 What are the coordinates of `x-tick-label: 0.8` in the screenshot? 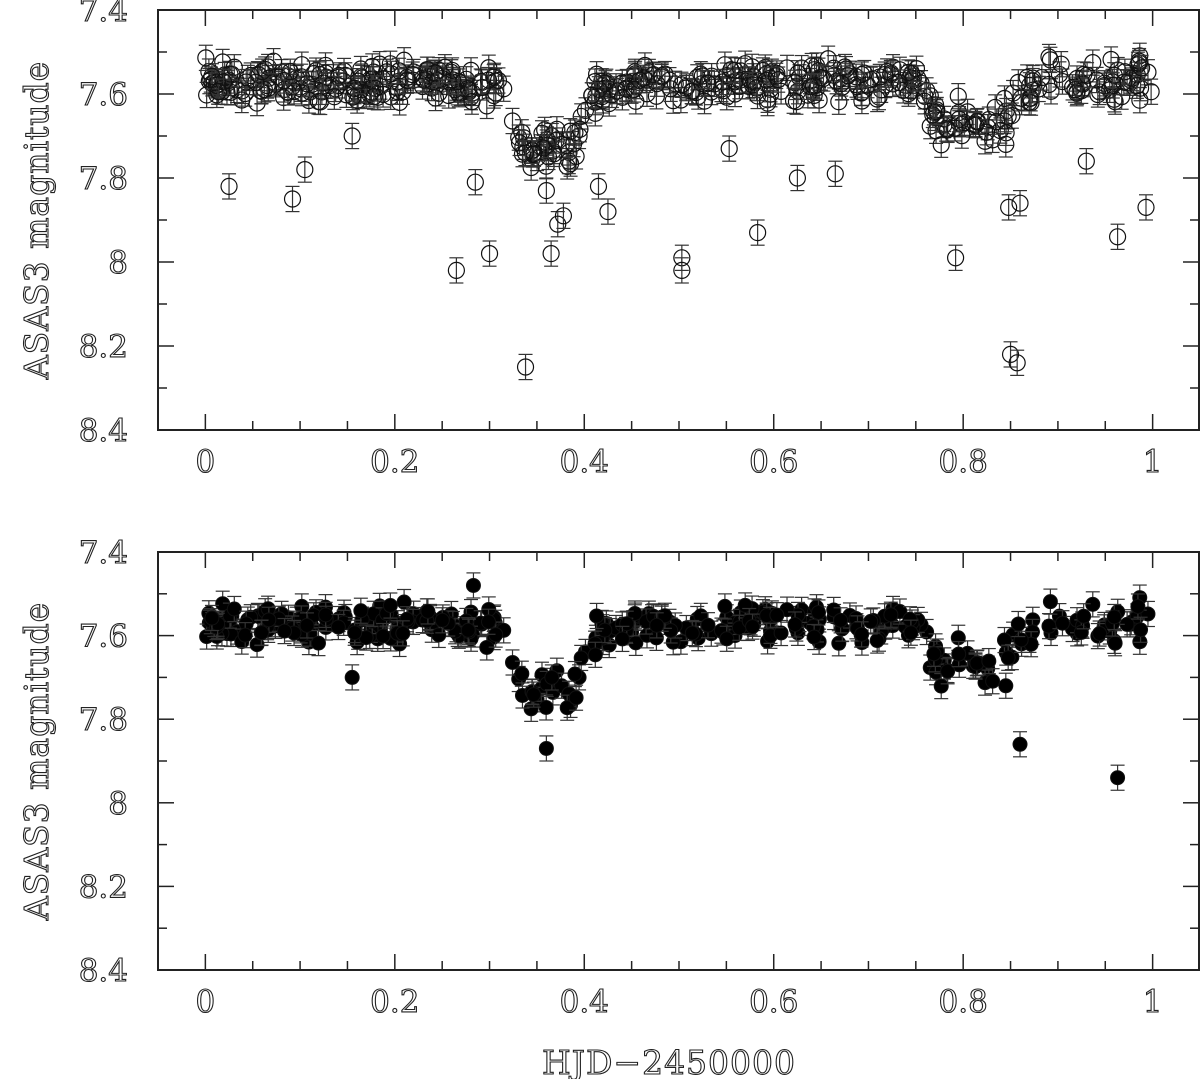 It's located at (963, 462).